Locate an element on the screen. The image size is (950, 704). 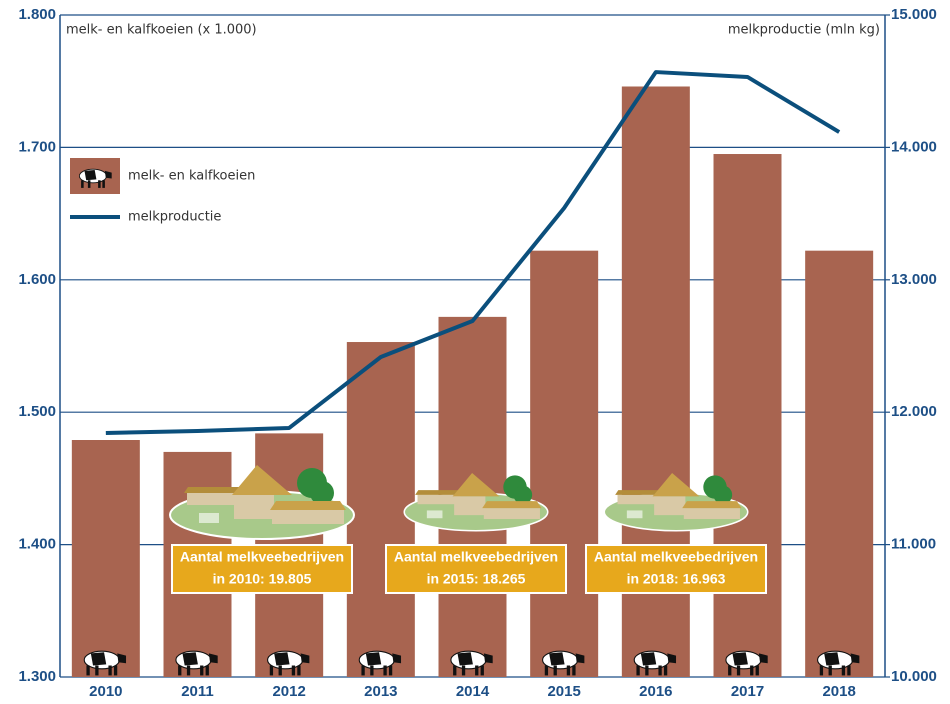
x-tick-label: 2010 is located at coordinates (105, 691).